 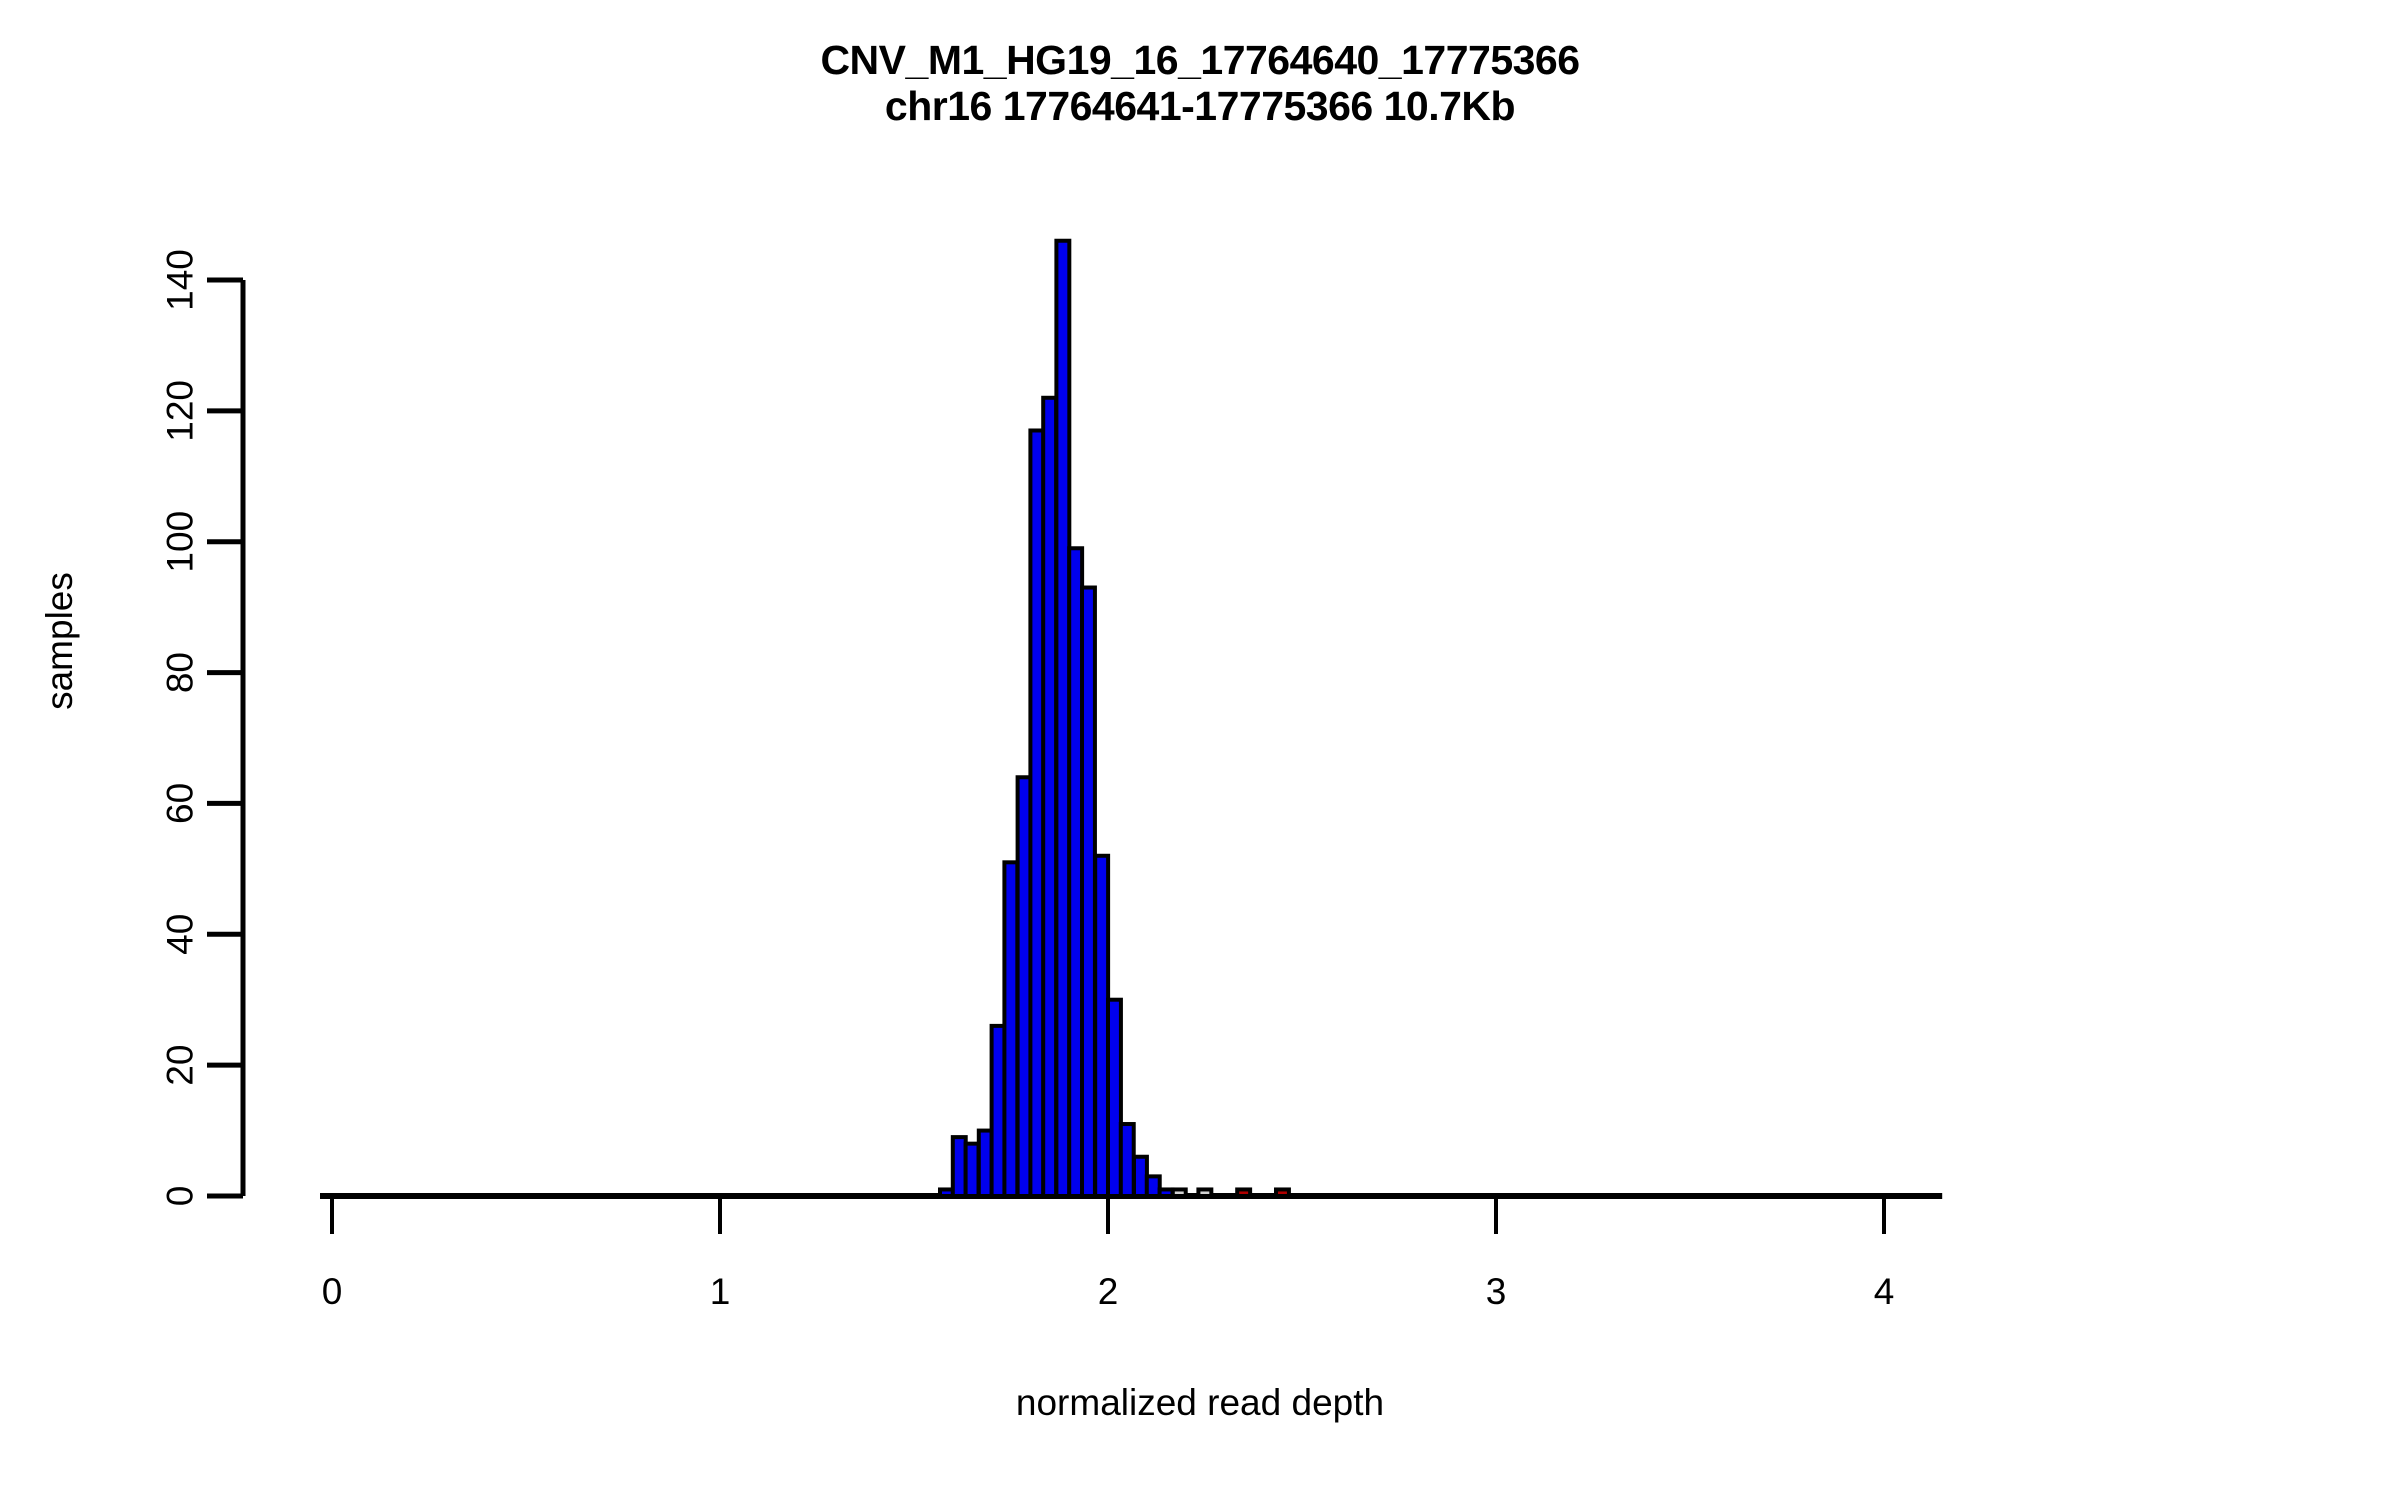 What do you see at coordinates (1108, 1291) in the screenshot?
I see `x-tick-label: 2` at bounding box center [1108, 1291].